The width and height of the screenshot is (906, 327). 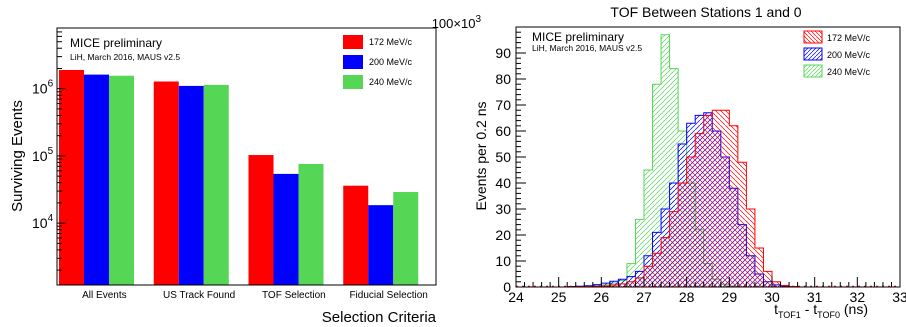 What do you see at coordinates (815, 297) in the screenshot?
I see `x-tick-label: 31` at bounding box center [815, 297].